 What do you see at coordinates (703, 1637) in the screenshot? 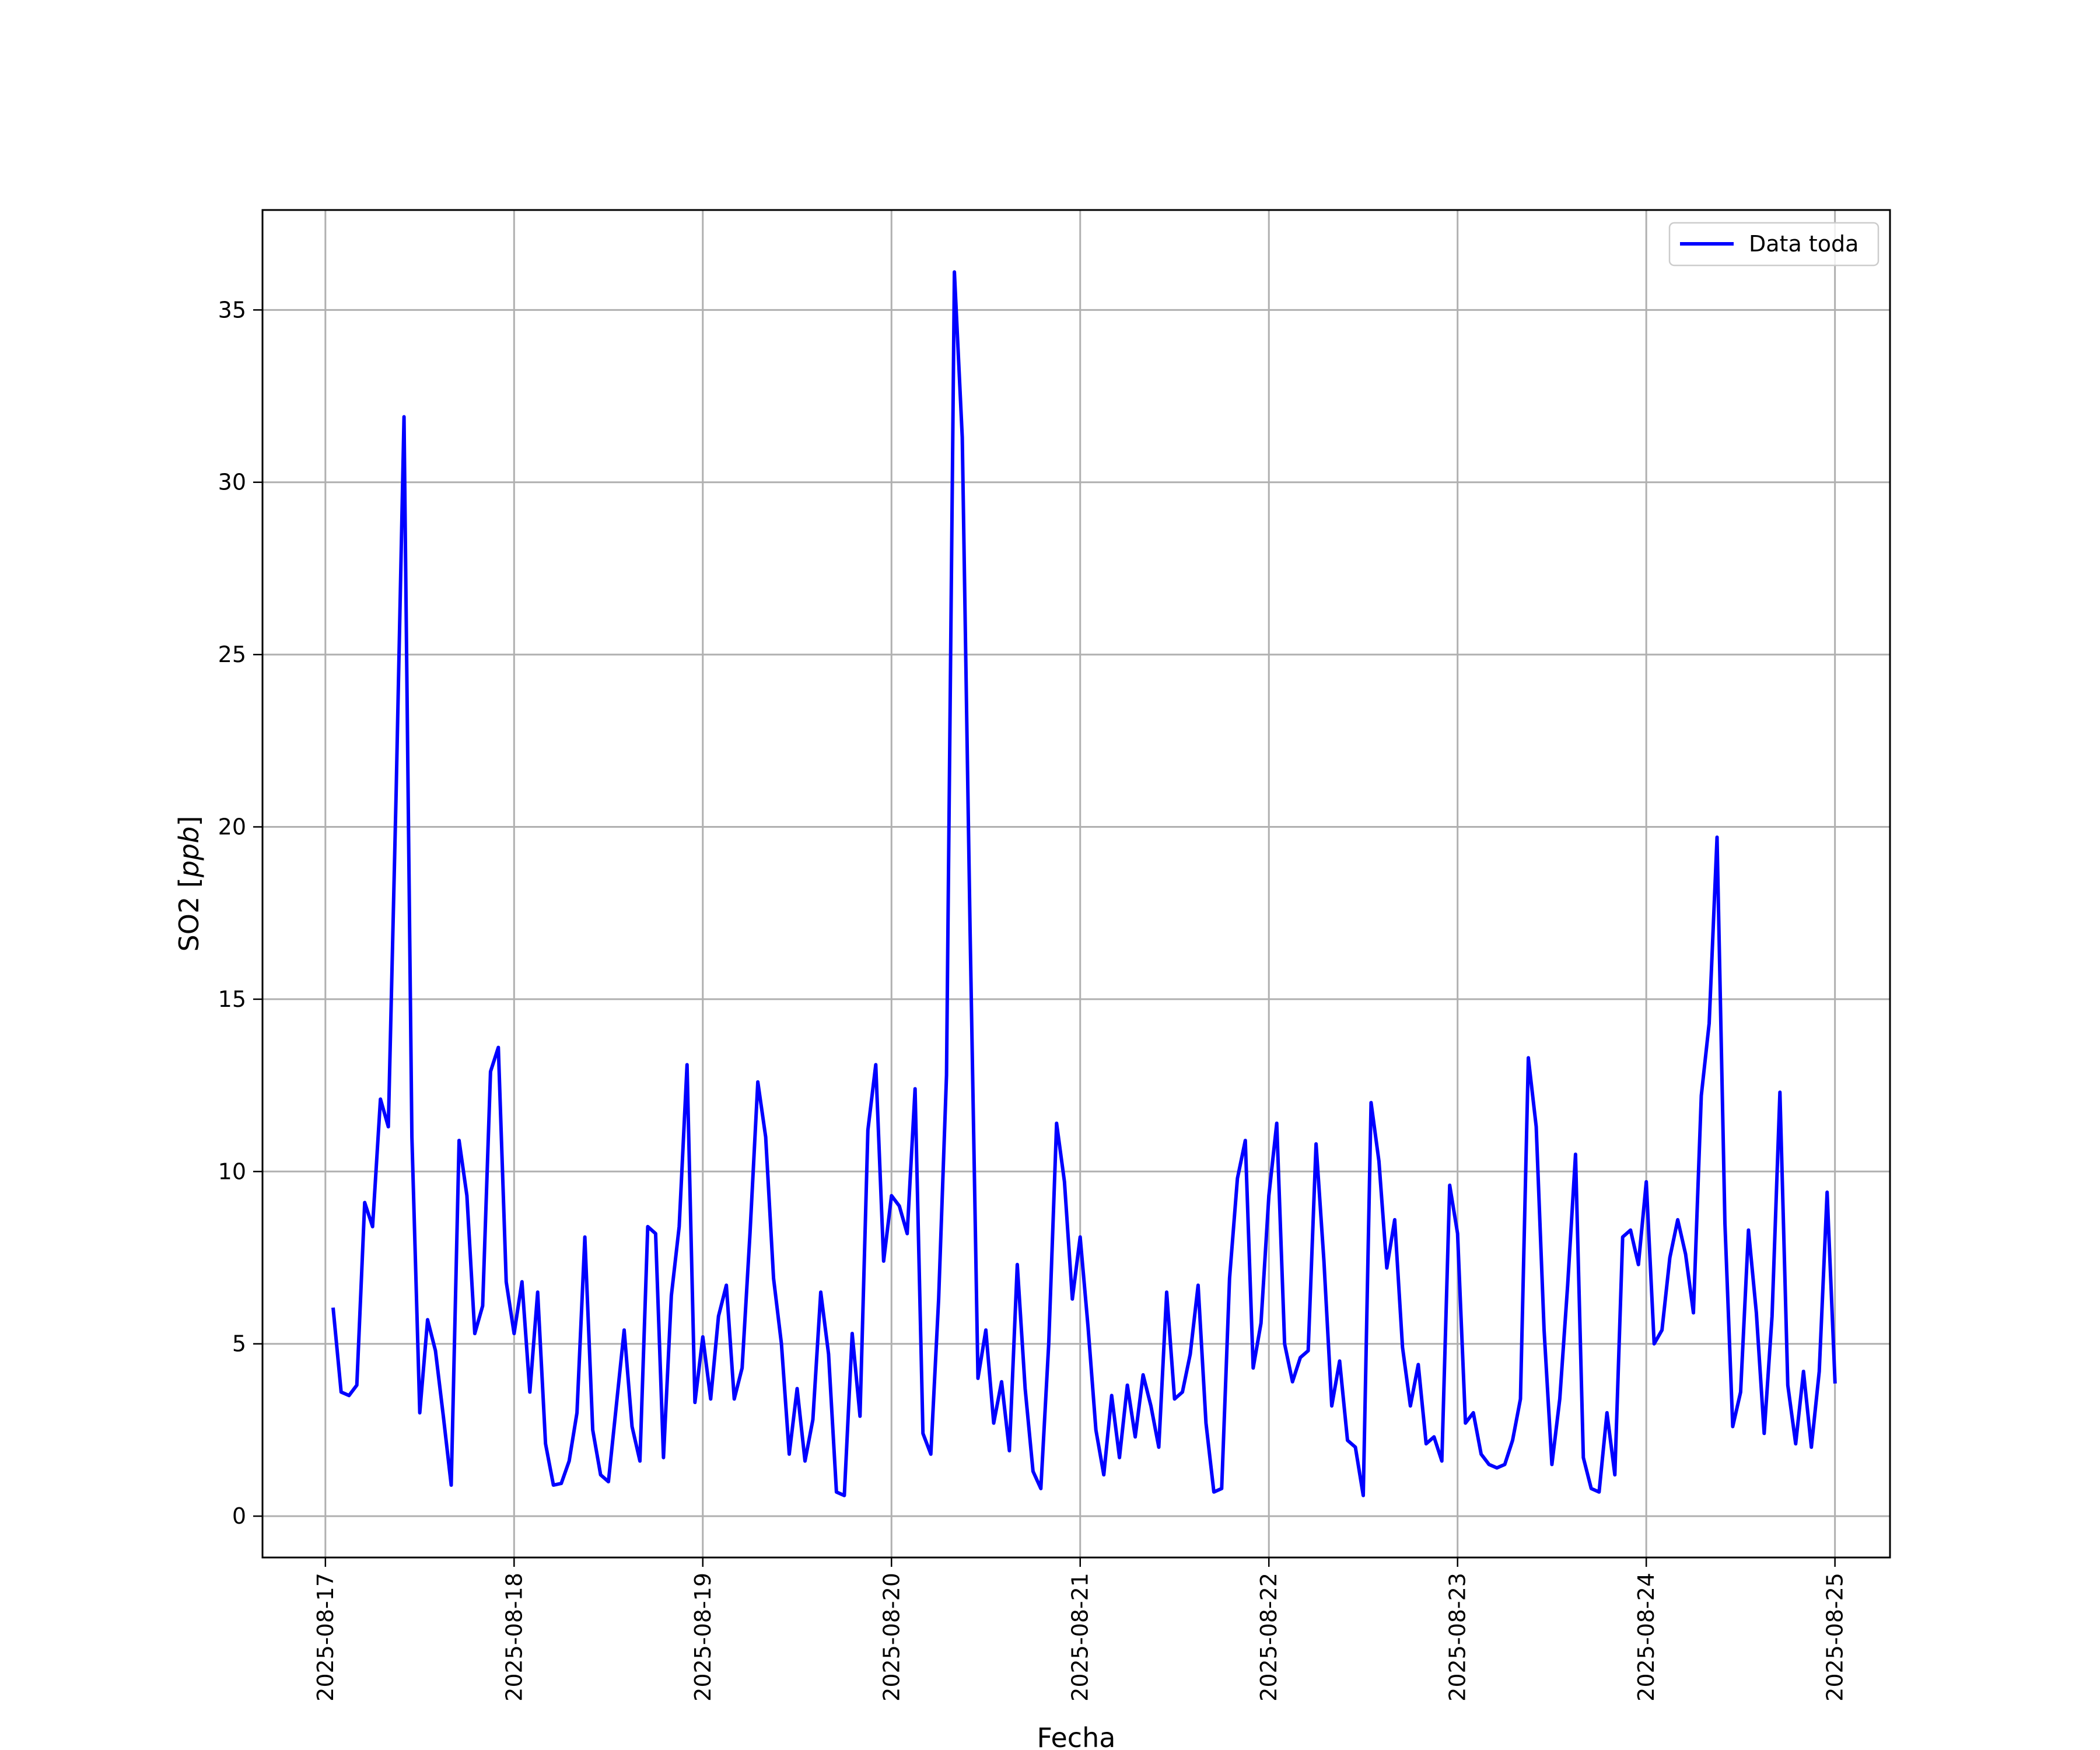
I see `x-tick-label: 2025-08-19` at bounding box center [703, 1637].